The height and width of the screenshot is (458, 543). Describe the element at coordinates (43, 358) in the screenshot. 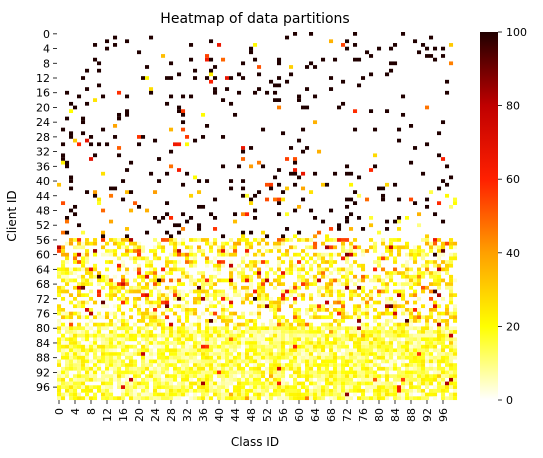

I see `y-tick-label: 88` at that location.